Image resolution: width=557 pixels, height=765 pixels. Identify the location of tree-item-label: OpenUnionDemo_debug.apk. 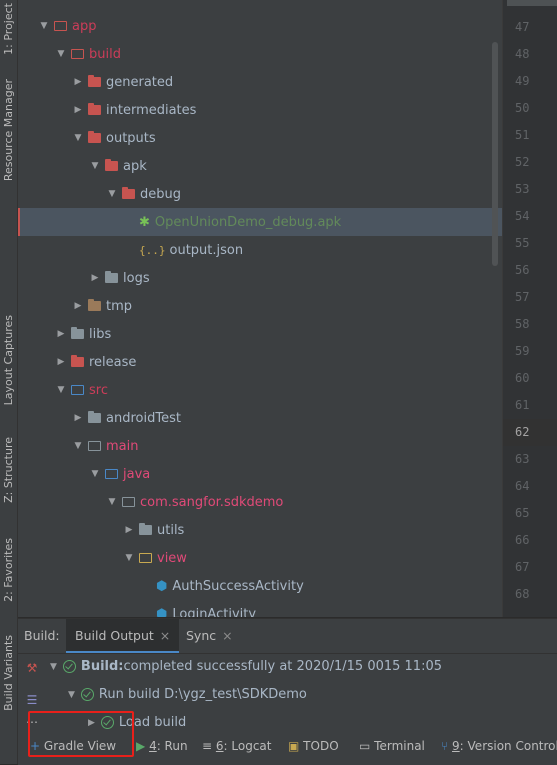
(248, 222).